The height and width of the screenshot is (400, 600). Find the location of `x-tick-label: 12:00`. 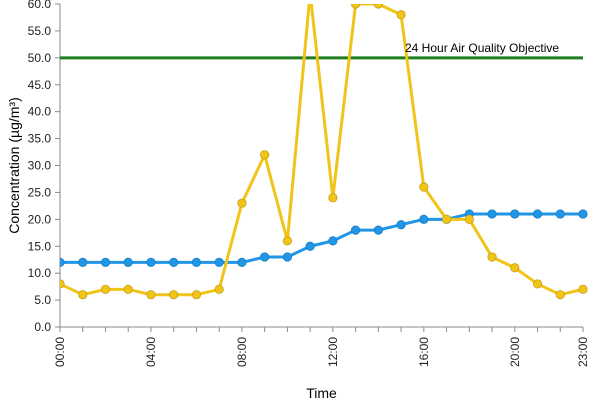

x-tick-label: 12:00 is located at coordinates (333, 352).